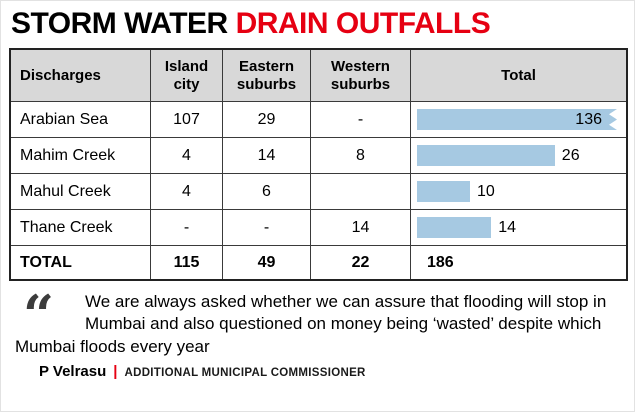 This screenshot has width=635, height=412. I want to click on total-eastern-suburbs: 49, so click(267, 262).